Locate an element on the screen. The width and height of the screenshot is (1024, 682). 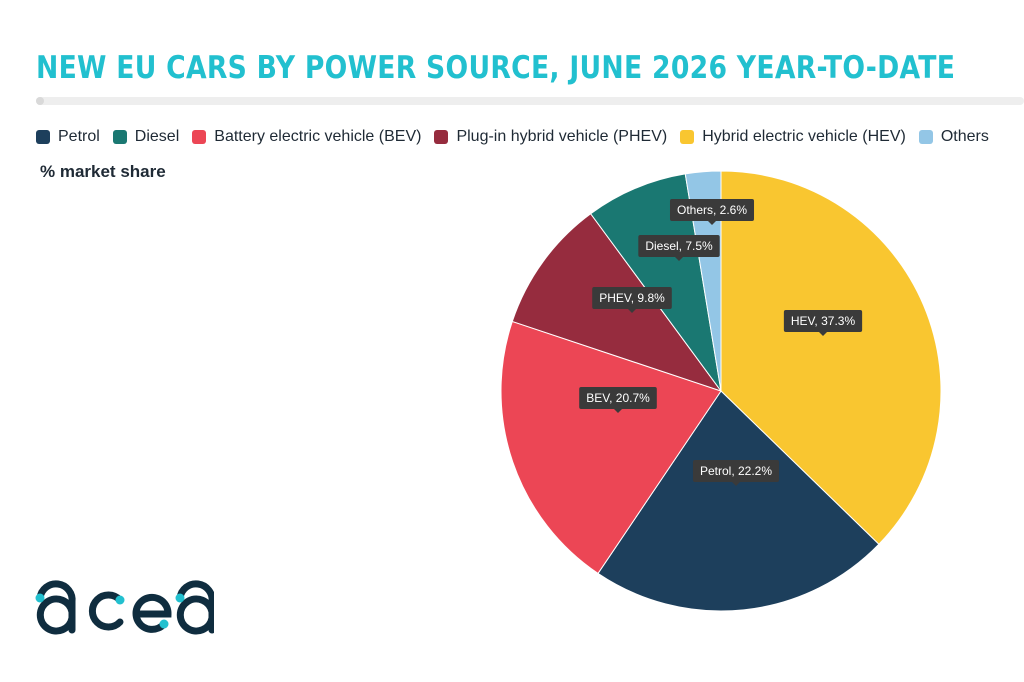
title-underline is located at coordinates (530, 101).